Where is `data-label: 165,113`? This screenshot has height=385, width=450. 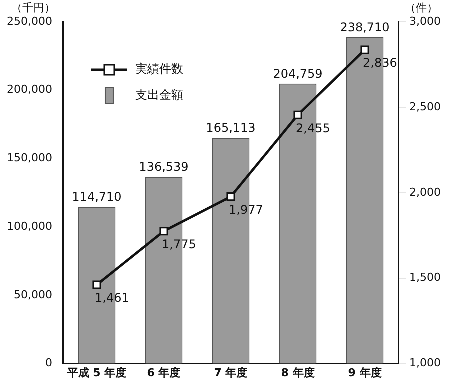 data-label: 165,113 is located at coordinates (231, 128).